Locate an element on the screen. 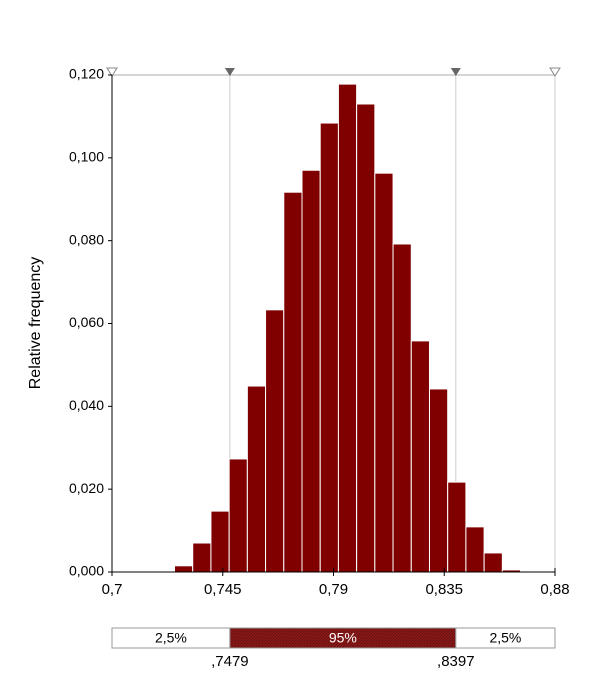 The width and height of the screenshot is (600, 675). x-tick-label: 0,835 is located at coordinates (444, 589).